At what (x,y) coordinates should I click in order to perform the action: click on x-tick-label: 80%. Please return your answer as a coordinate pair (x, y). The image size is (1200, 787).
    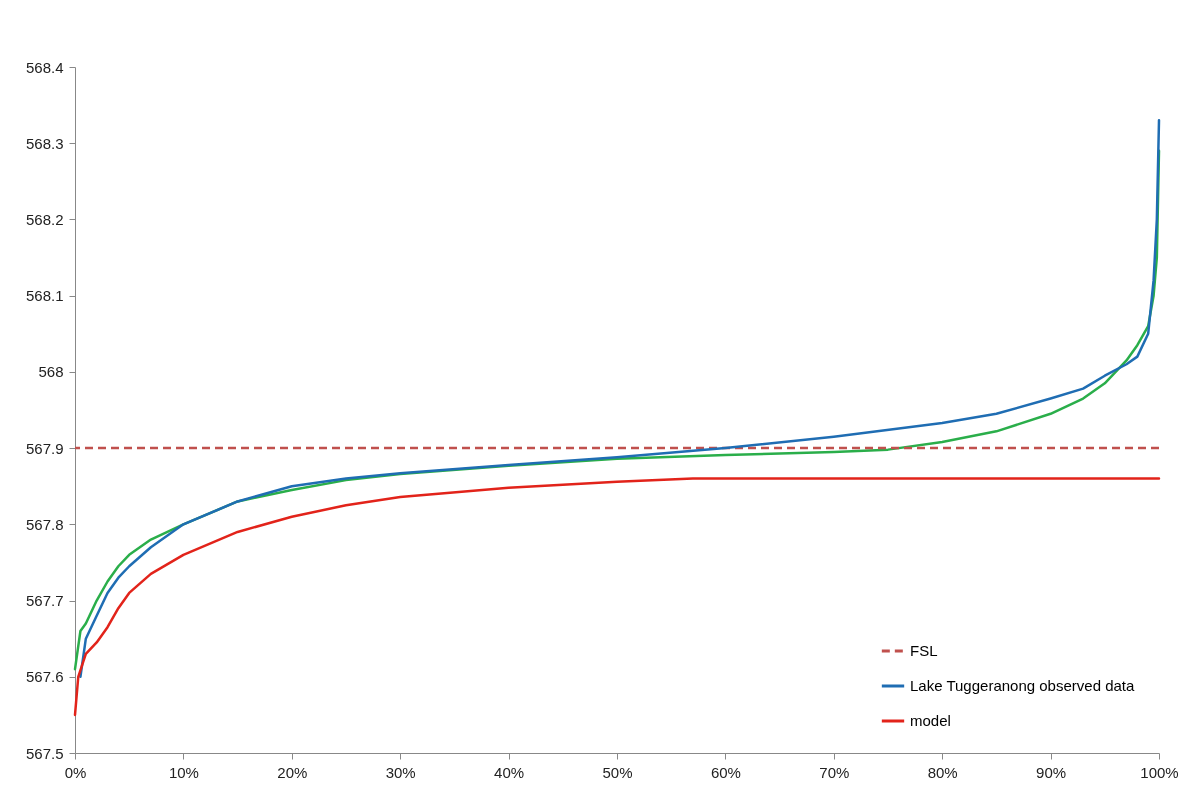
    Looking at the image, I should click on (942, 772).